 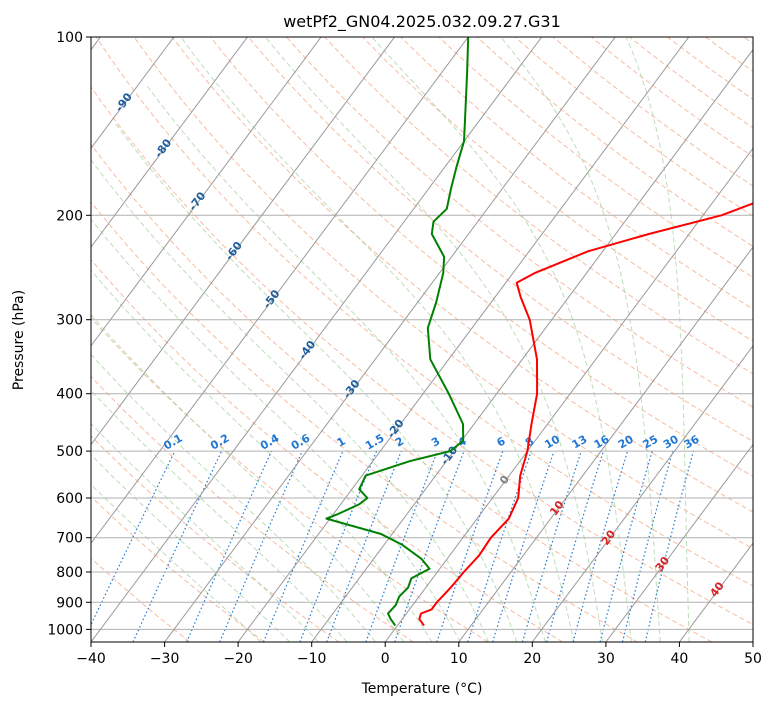 What do you see at coordinates (679, 659) in the screenshot?
I see `x-tick-label: 40` at bounding box center [679, 659].